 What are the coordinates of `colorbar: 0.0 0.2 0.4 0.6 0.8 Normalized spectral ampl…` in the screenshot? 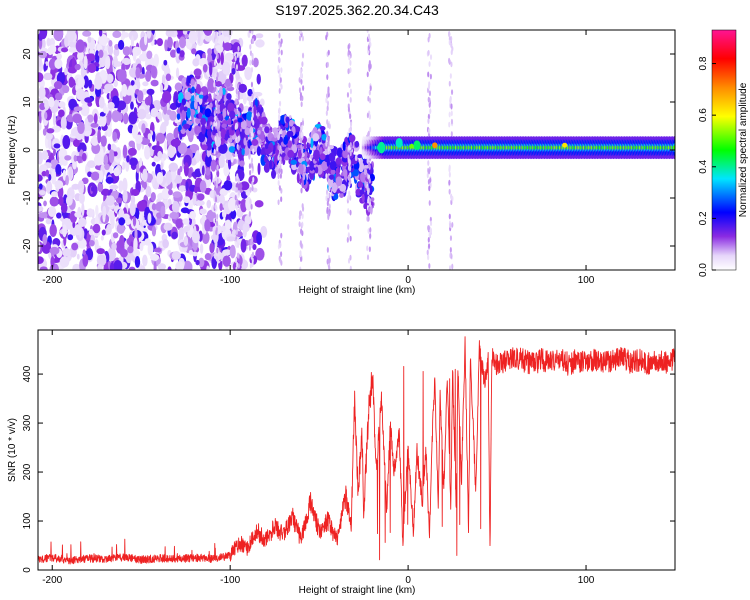 It's located at (723, 153).